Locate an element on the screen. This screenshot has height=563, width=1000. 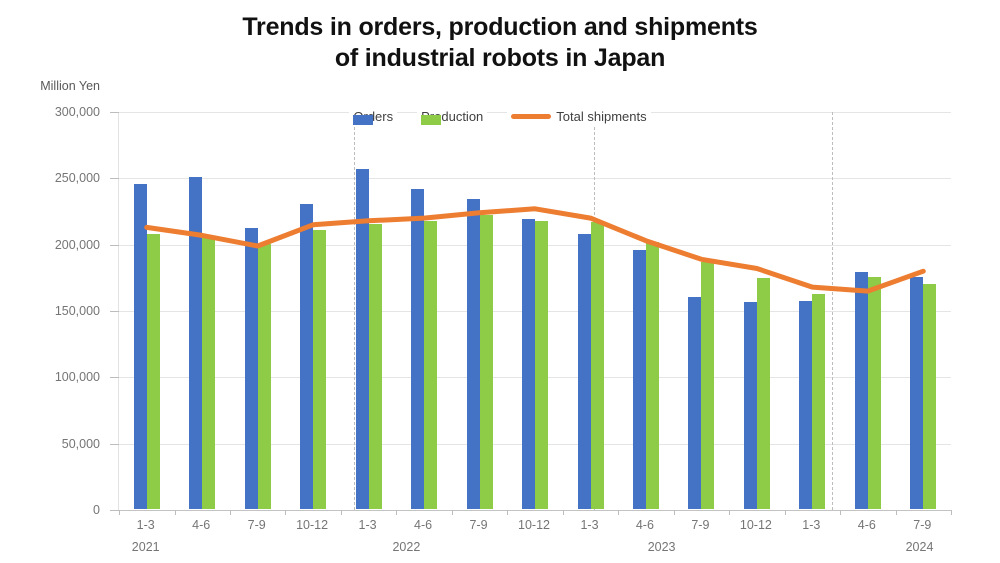
legend: Orders Production Total shipments is located at coordinates (500, 116).